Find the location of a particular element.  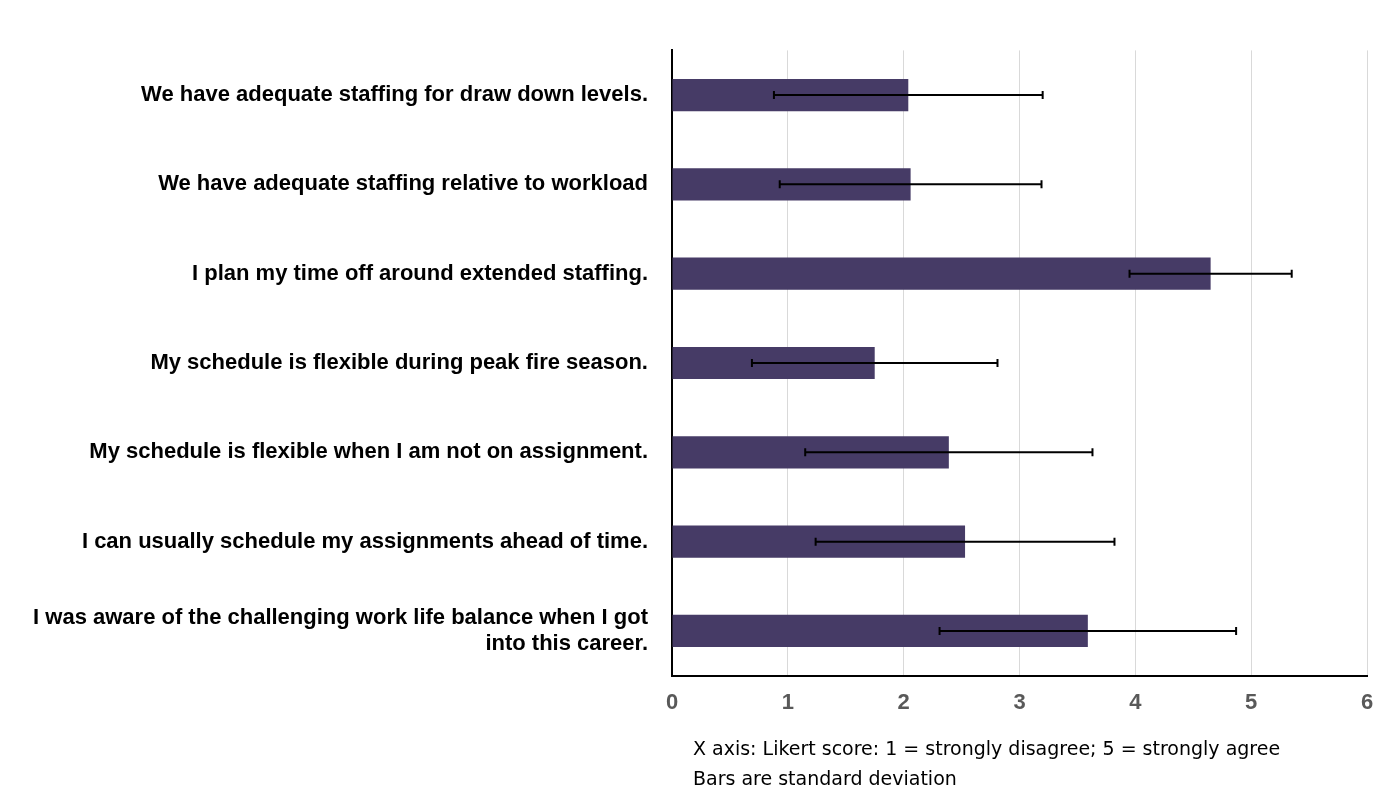

y-tick-label: I was aware of the challenging work life balance when I got into this career. is located at coordinates (341, 629).